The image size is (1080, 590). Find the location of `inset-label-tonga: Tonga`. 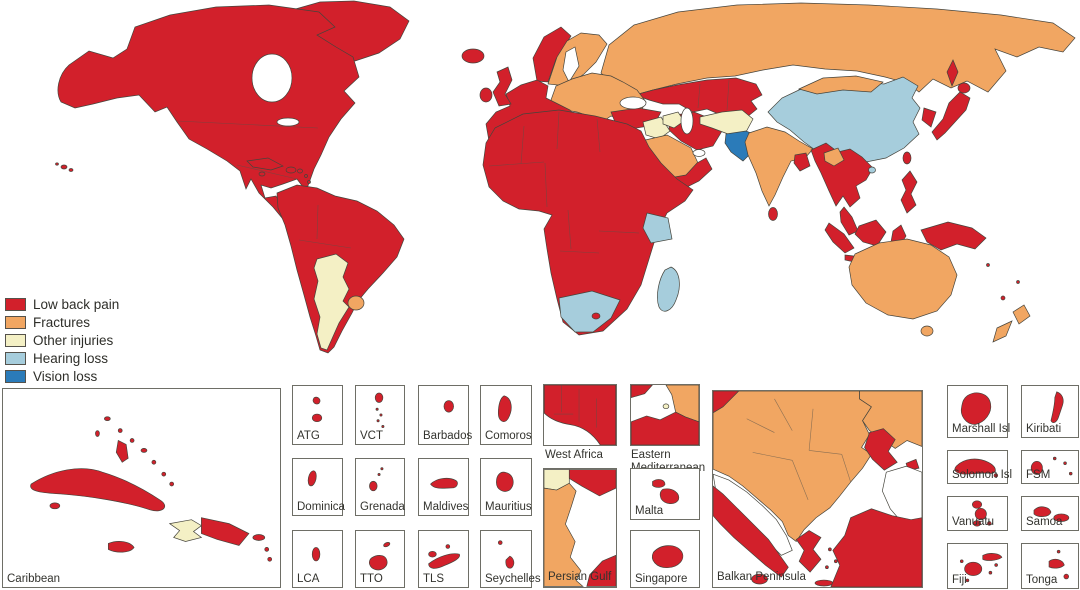

inset-label-tonga: Tonga is located at coordinates (1042, 580).